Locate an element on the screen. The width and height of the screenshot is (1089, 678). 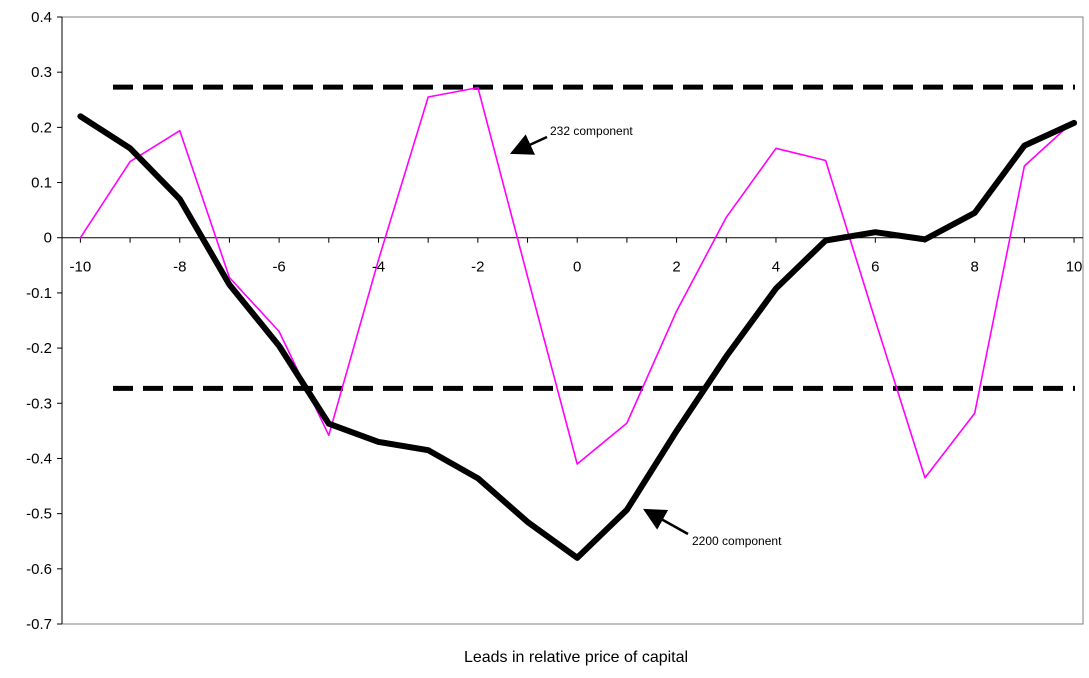
x-tick-label: 8 is located at coordinates (975, 267).